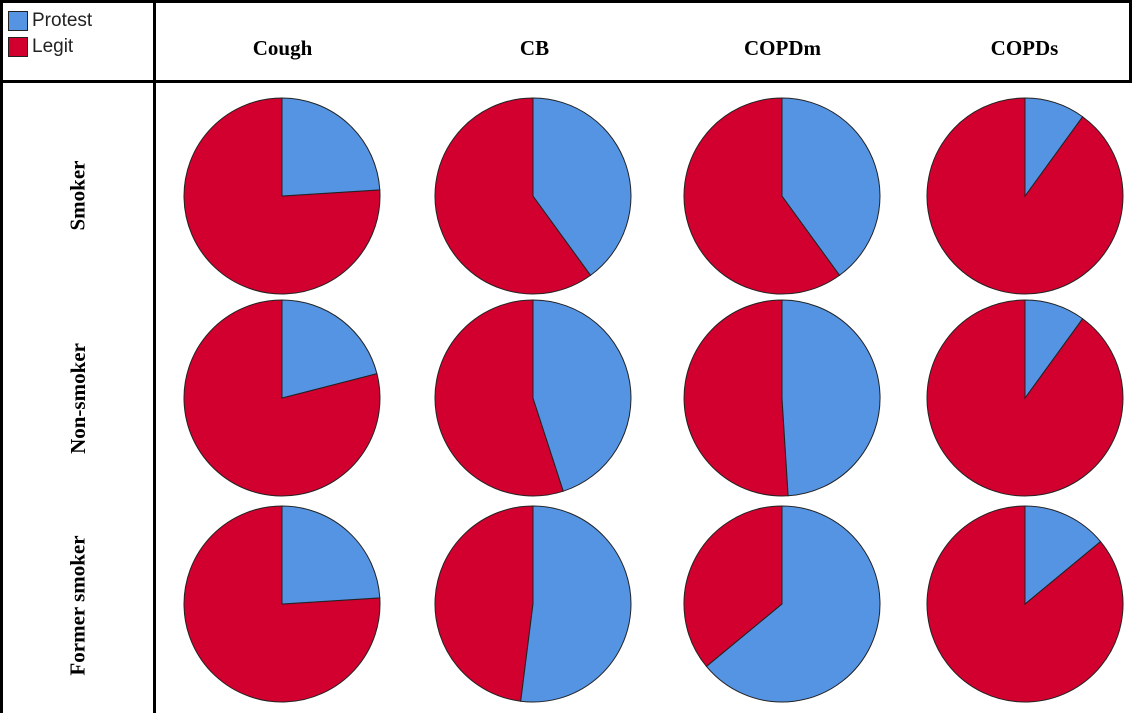 Image resolution: width=1135 pixels, height=713 pixels. I want to click on legend-item-legit: Legit, so click(40, 47).